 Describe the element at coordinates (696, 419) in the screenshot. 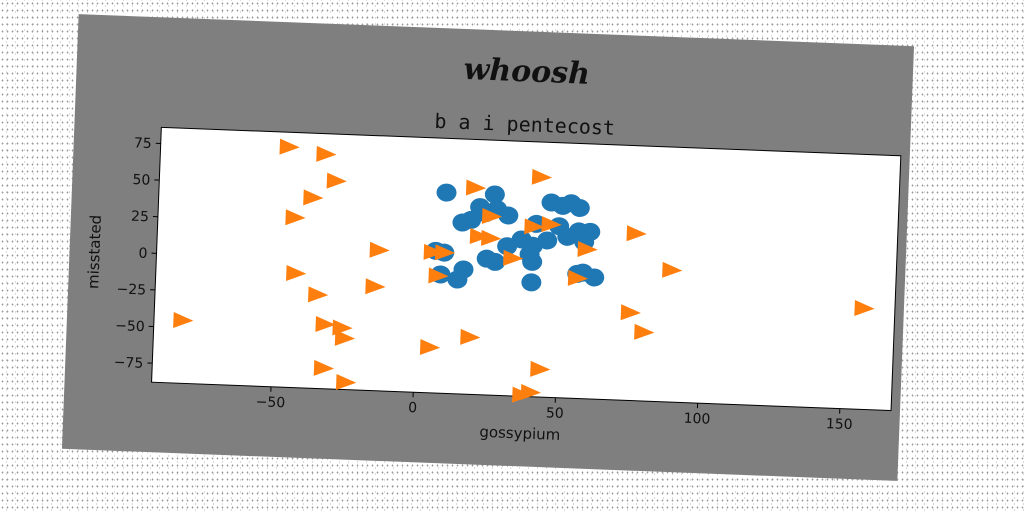

I see `x-tick-label: 100` at that location.